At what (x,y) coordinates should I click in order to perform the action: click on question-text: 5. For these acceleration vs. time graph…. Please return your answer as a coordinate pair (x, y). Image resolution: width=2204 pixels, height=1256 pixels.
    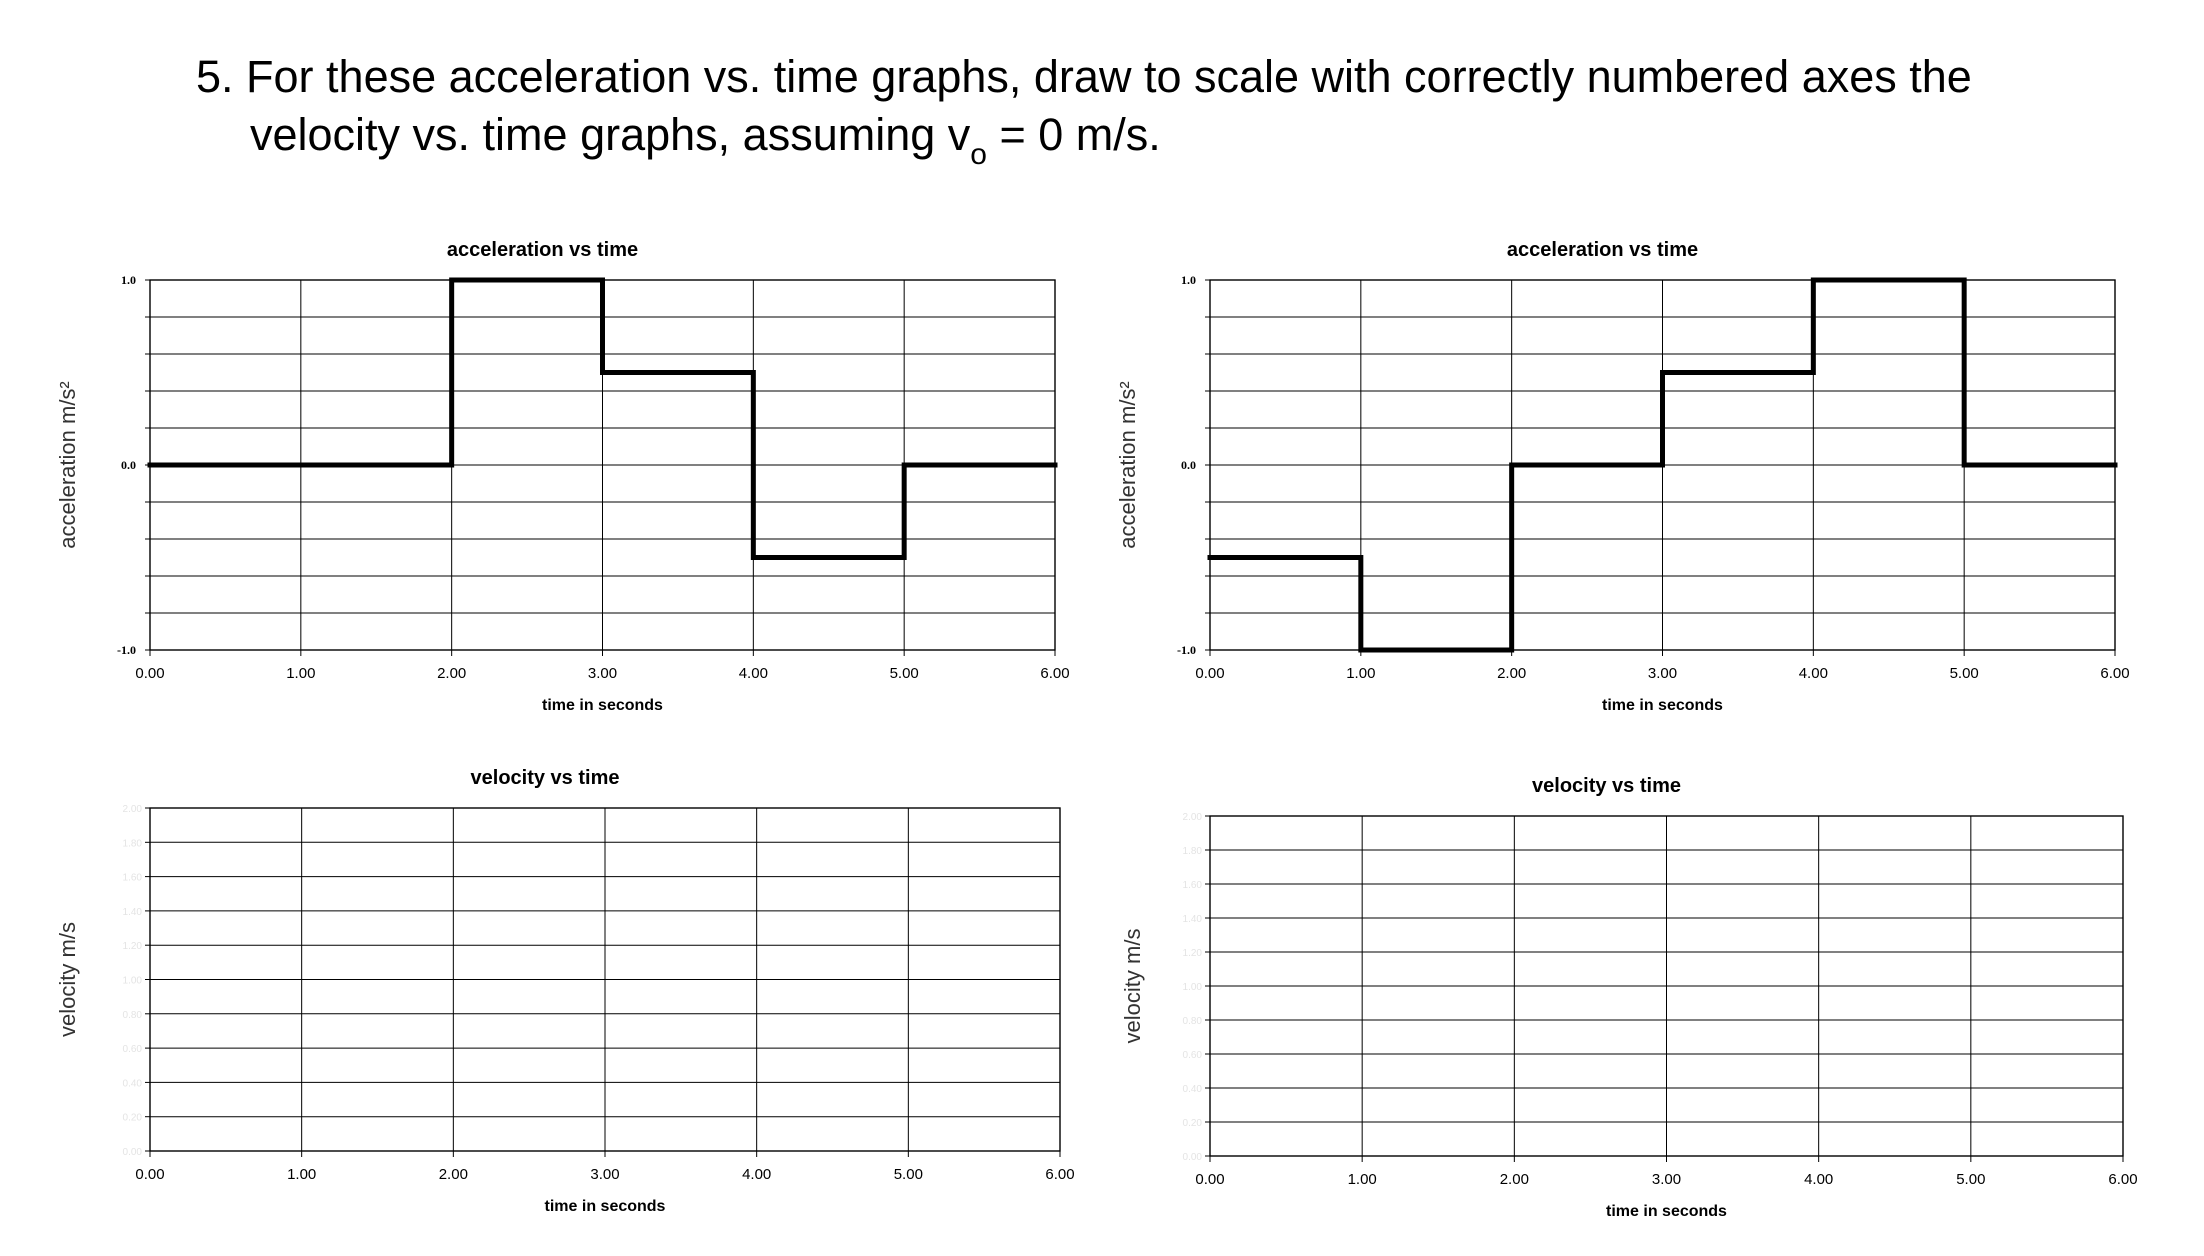
    Looking at the image, I should click on (1084, 109).